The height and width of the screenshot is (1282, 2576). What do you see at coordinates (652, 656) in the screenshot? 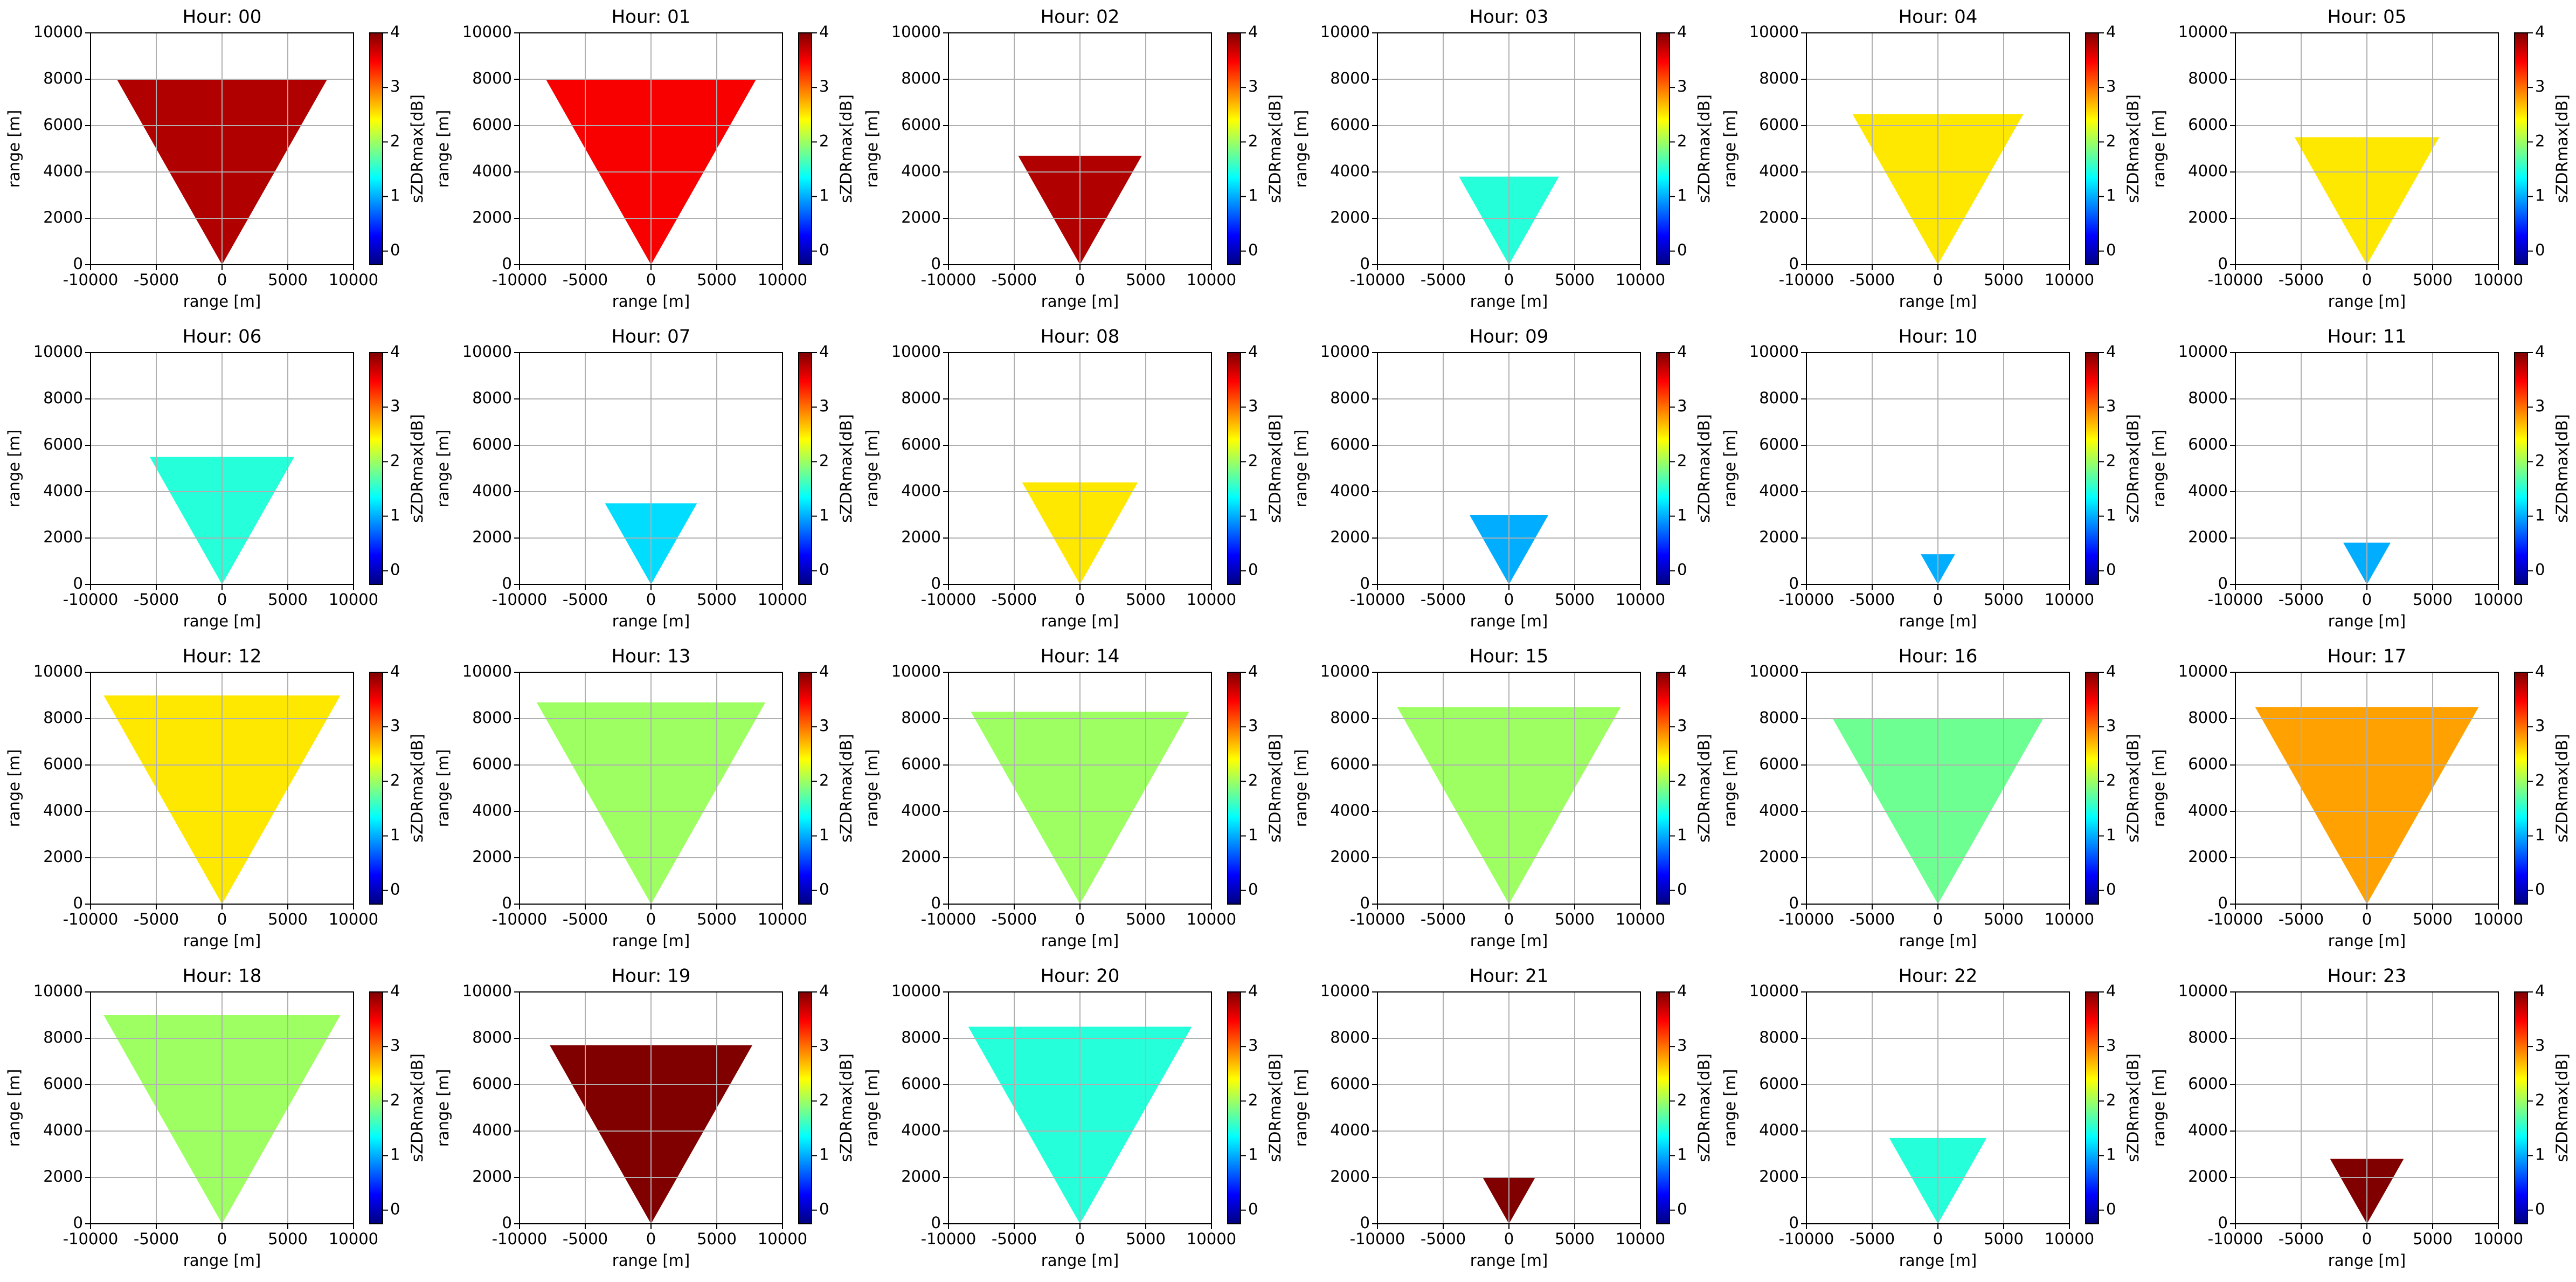
I see `panel-title: Hour: 13` at bounding box center [652, 656].